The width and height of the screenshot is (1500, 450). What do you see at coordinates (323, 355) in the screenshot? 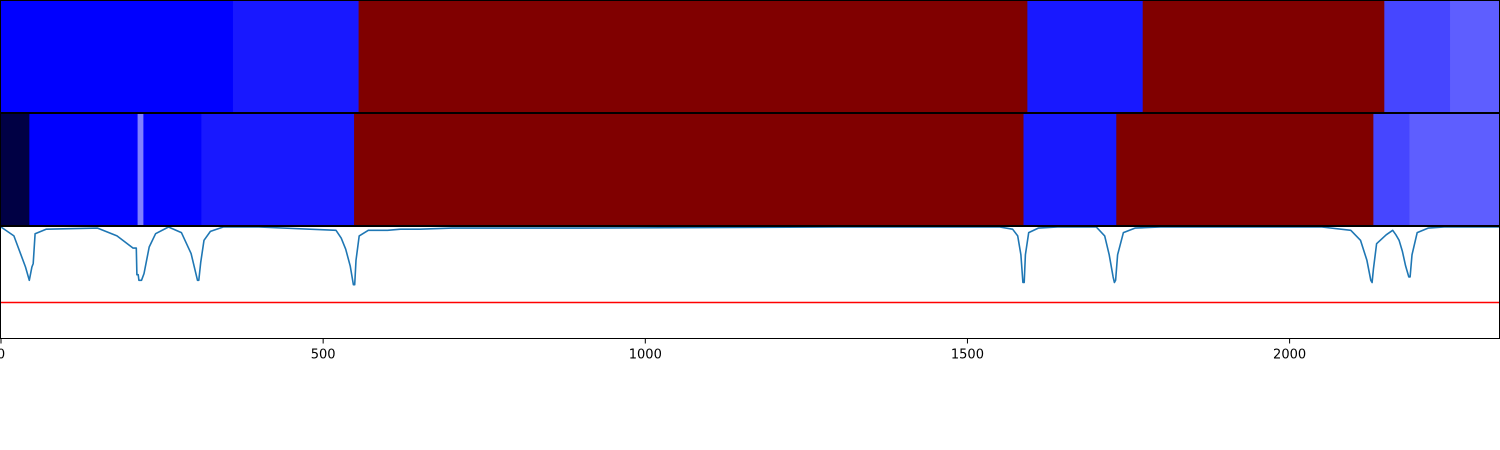
I see `x-tick-label-1: 500` at bounding box center [323, 355].